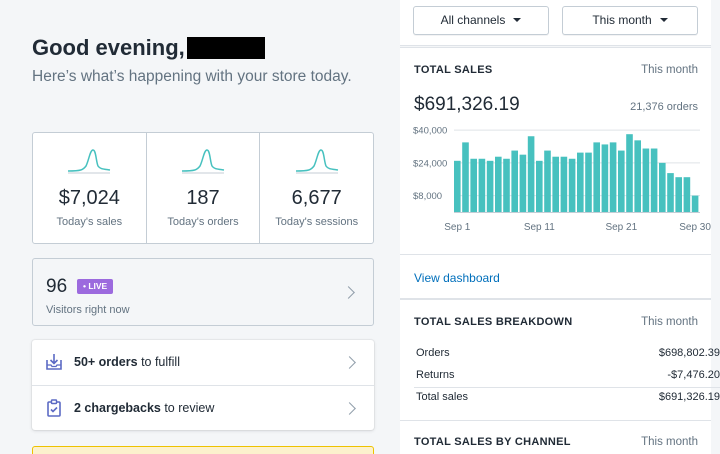  What do you see at coordinates (430, 163) in the screenshot?
I see `y-tick-label: $24,000` at bounding box center [430, 163].